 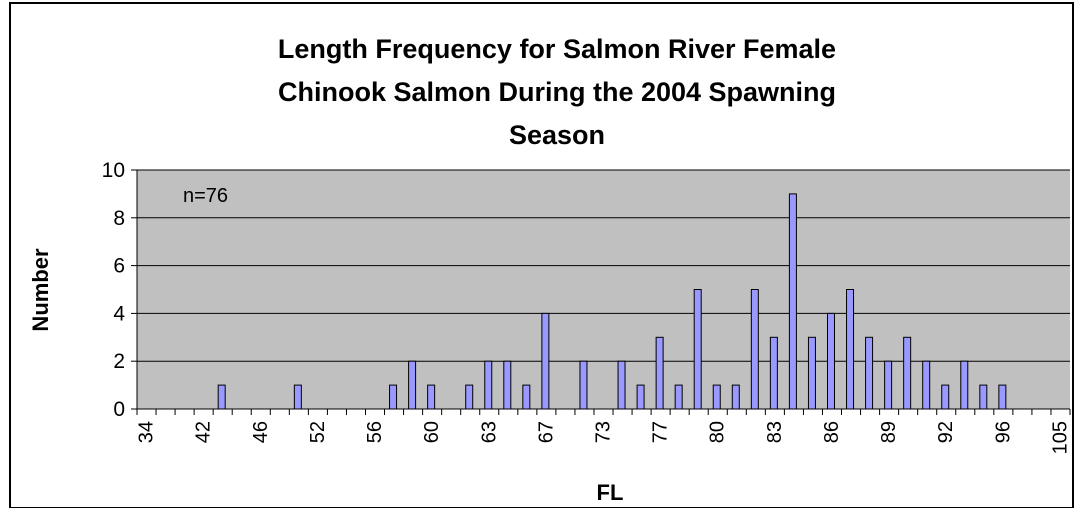 I want to click on x-tick-label: 42, so click(x=204, y=432).